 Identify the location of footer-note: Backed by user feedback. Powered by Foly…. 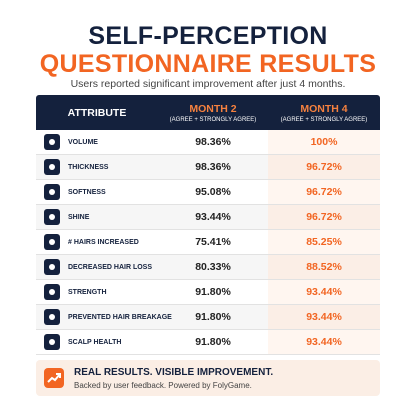
(163, 385).